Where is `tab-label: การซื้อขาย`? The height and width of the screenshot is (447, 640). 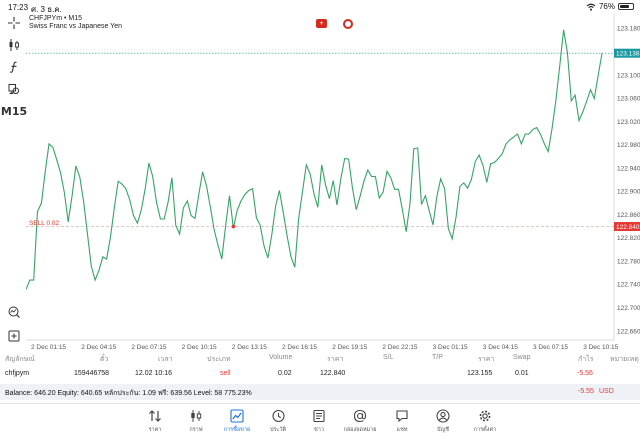
tab-label: การซื้อขาย is located at coordinates (237, 430).